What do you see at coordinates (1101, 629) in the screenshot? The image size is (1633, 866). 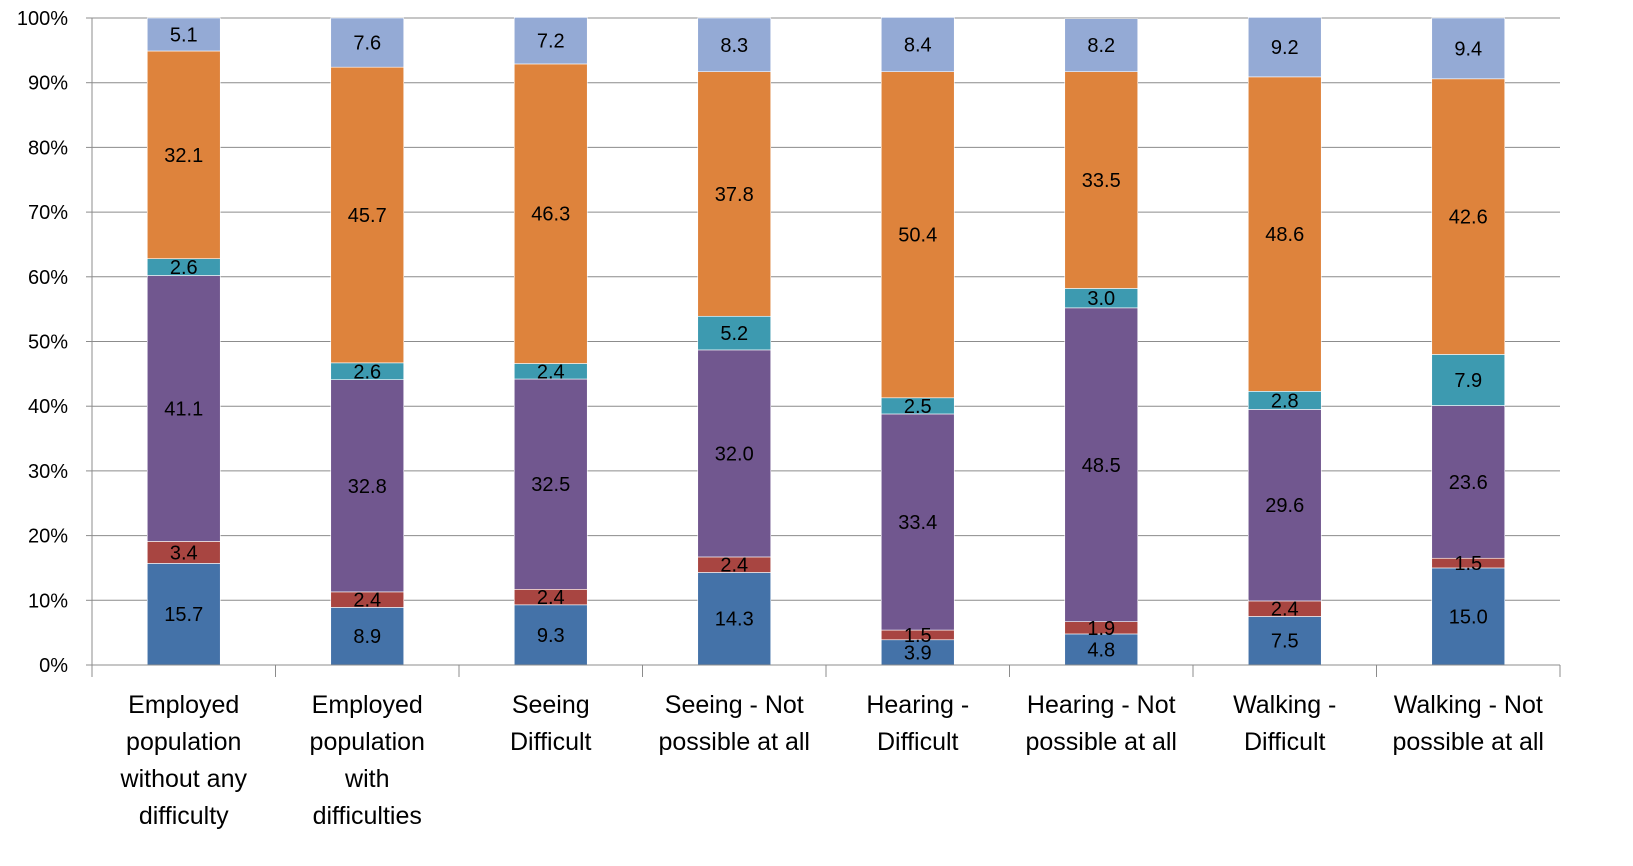 I see `data-label: 1.9` at bounding box center [1101, 629].